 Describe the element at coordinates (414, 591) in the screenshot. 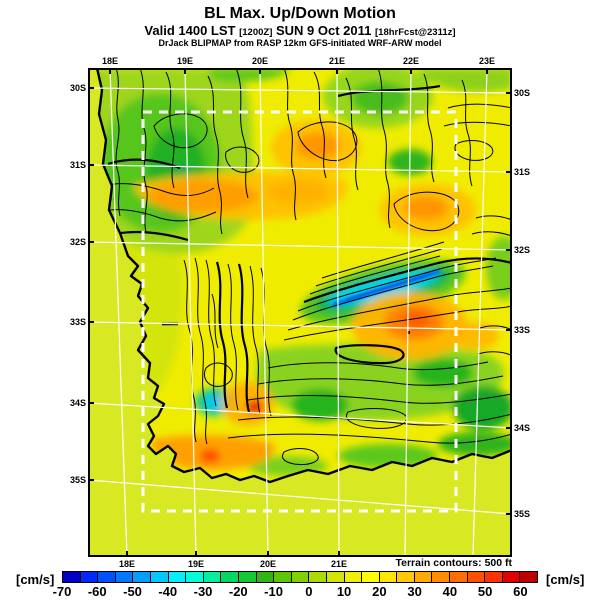

I see `colorbar-tick: 30` at that location.